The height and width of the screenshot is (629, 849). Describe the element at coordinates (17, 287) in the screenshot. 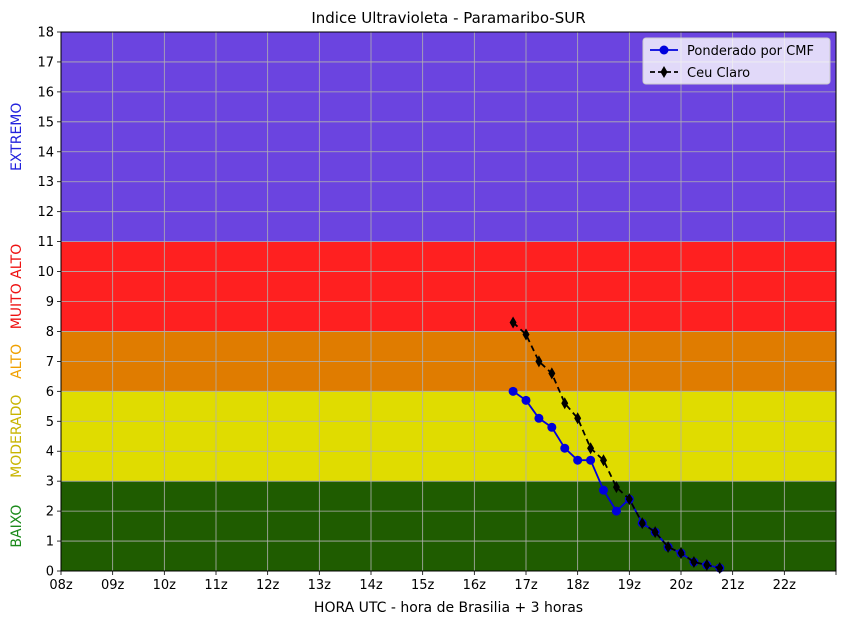

I see `band-label-muito-alto: MUITO ALTO` at that location.